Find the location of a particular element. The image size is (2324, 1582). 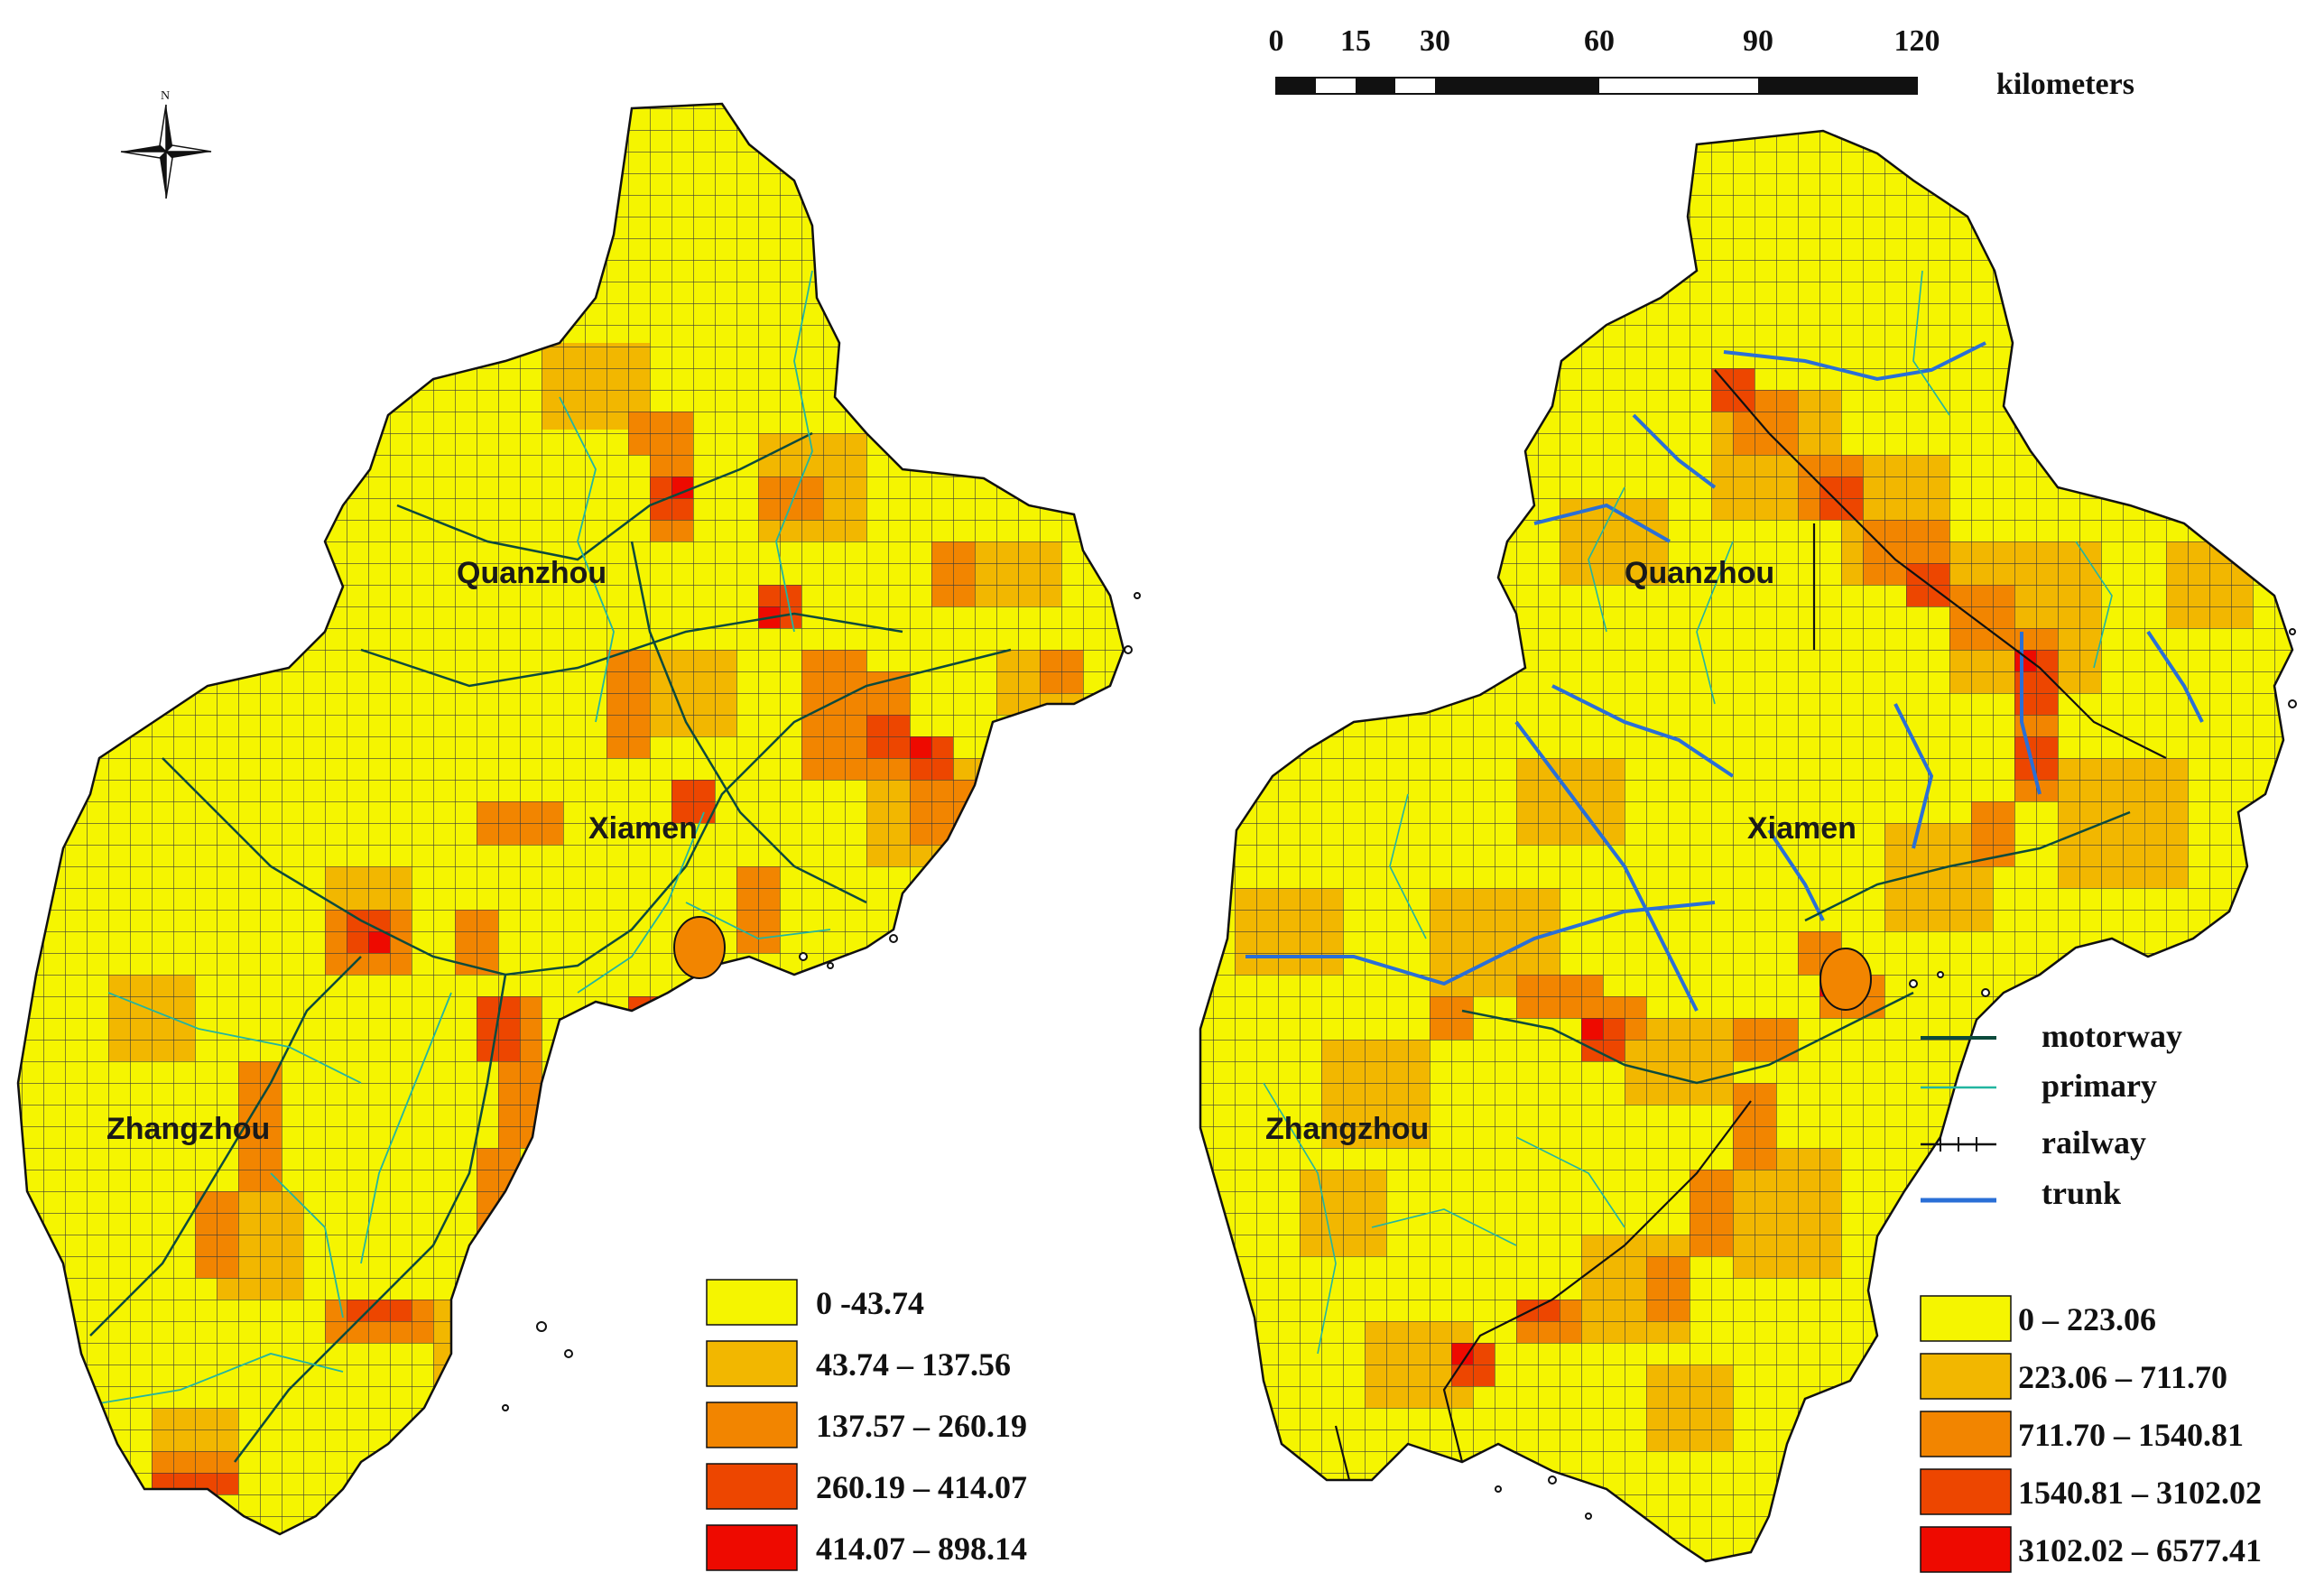

left-city-label-xiamen: Xiamen is located at coordinates (643, 828).